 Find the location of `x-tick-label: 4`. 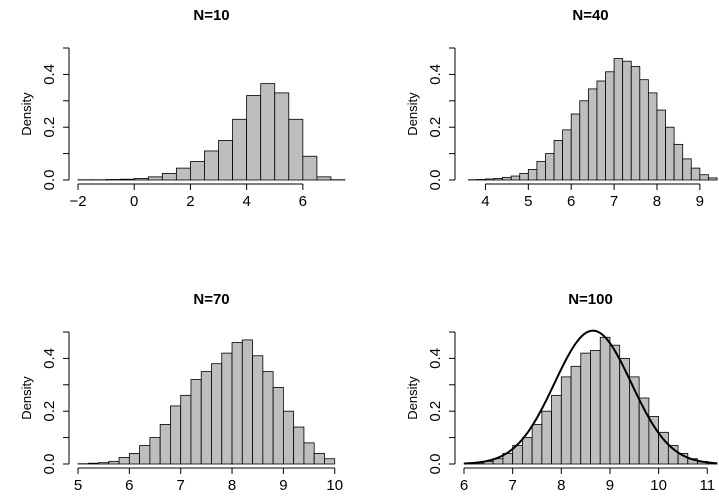

x-tick-label: 4 is located at coordinates (485, 201).